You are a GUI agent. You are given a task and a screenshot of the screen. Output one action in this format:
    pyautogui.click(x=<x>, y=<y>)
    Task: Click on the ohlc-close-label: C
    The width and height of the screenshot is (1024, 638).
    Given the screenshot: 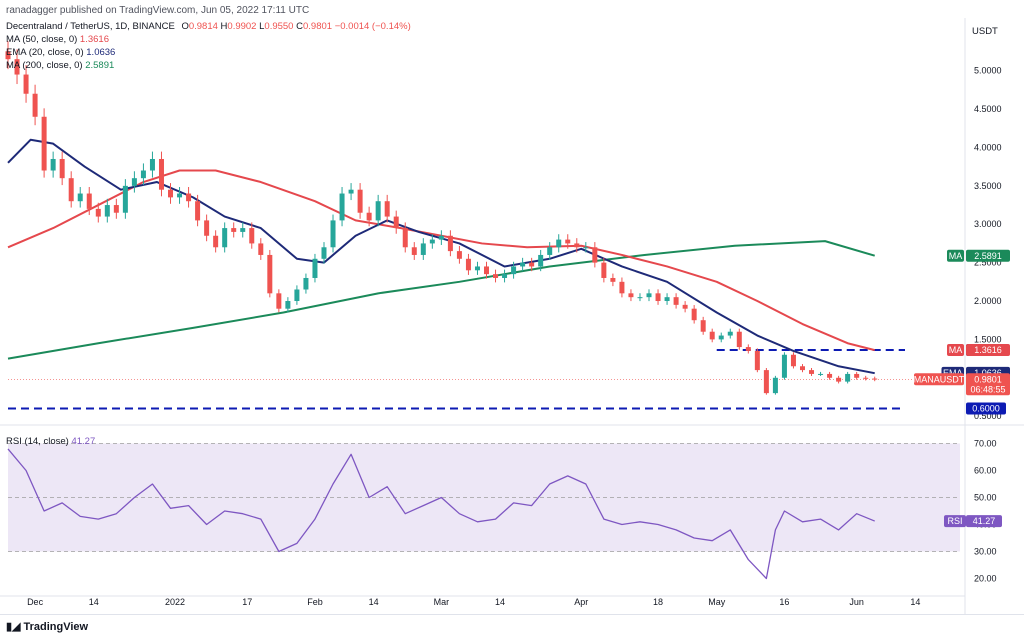 What is the action you would take?
    pyautogui.click(x=299, y=26)
    